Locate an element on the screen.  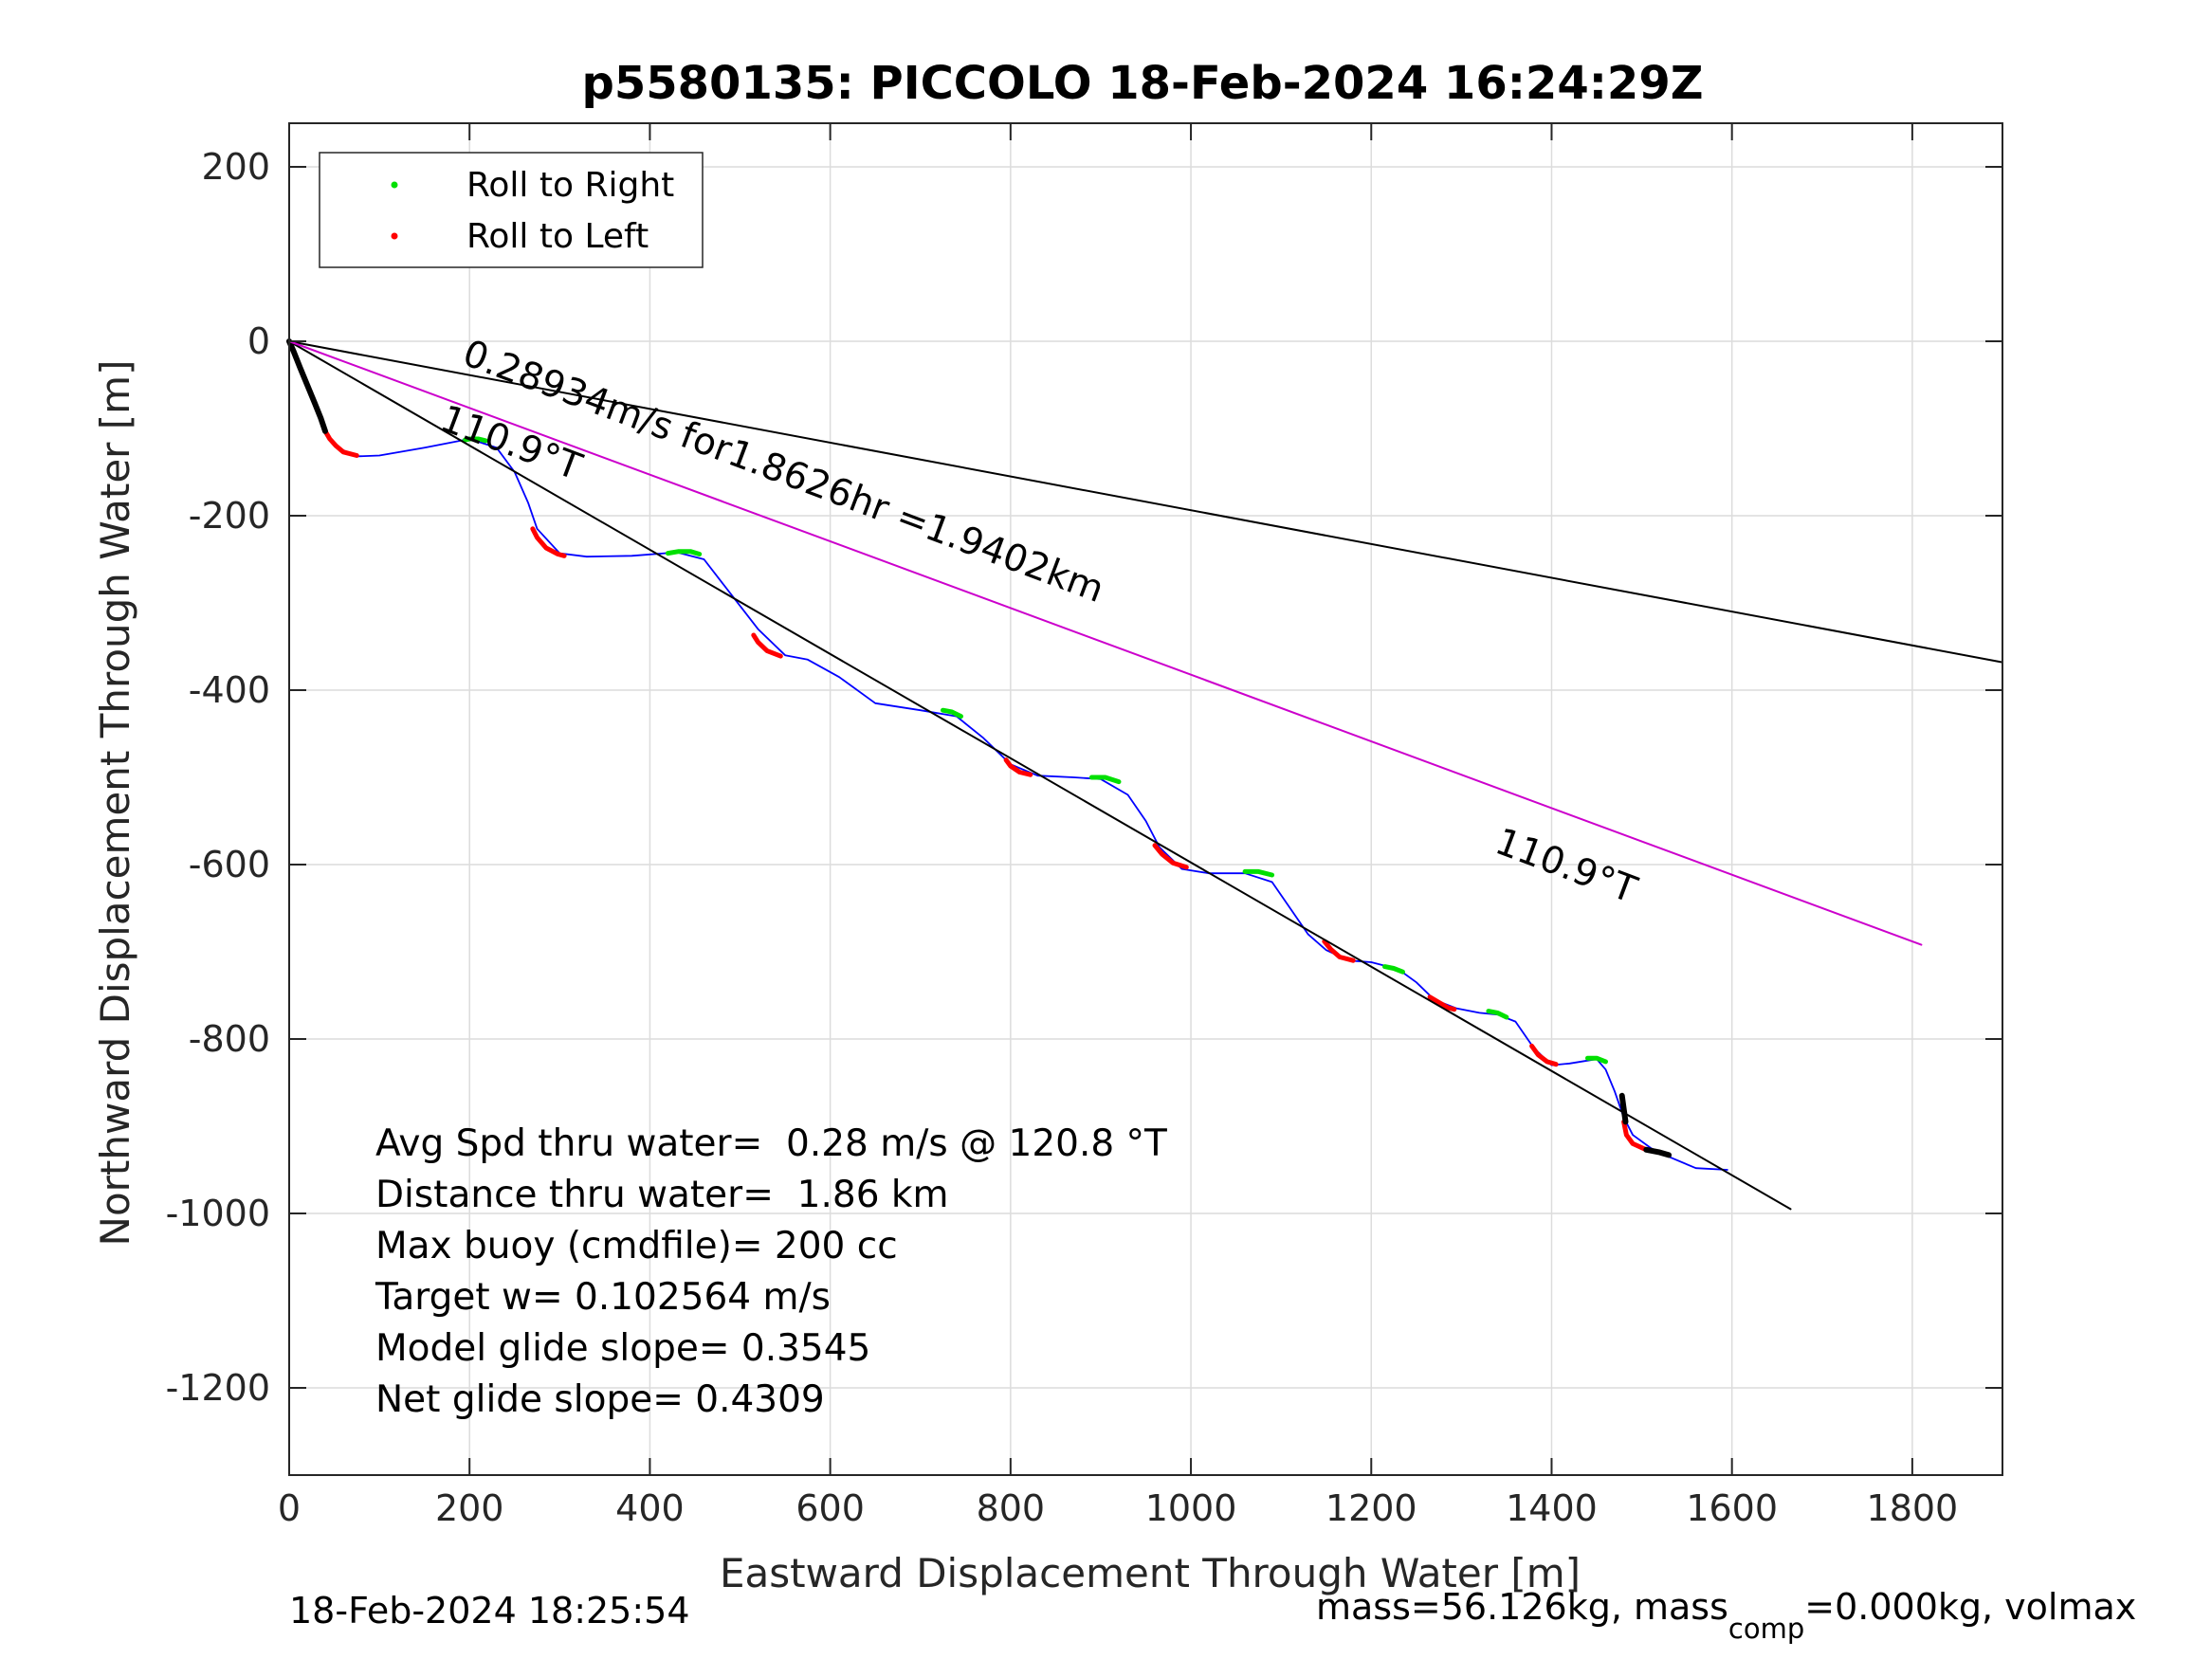
x-tick-label: 1800 is located at coordinates (1913, 1508).